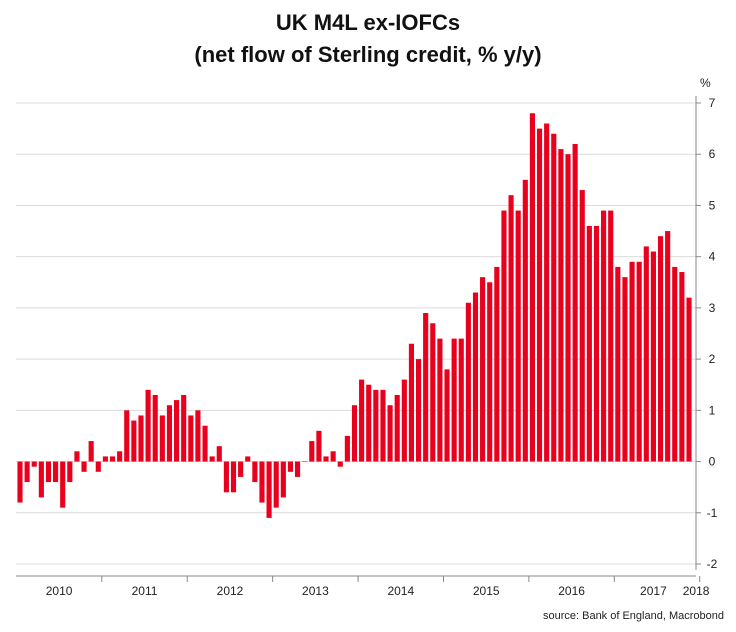 The height and width of the screenshot is (632, 736). What do you see at coordinates (696, 591) in the screenshot?
I see `x-tick-label: 2018` at bounding box center [696, 591].